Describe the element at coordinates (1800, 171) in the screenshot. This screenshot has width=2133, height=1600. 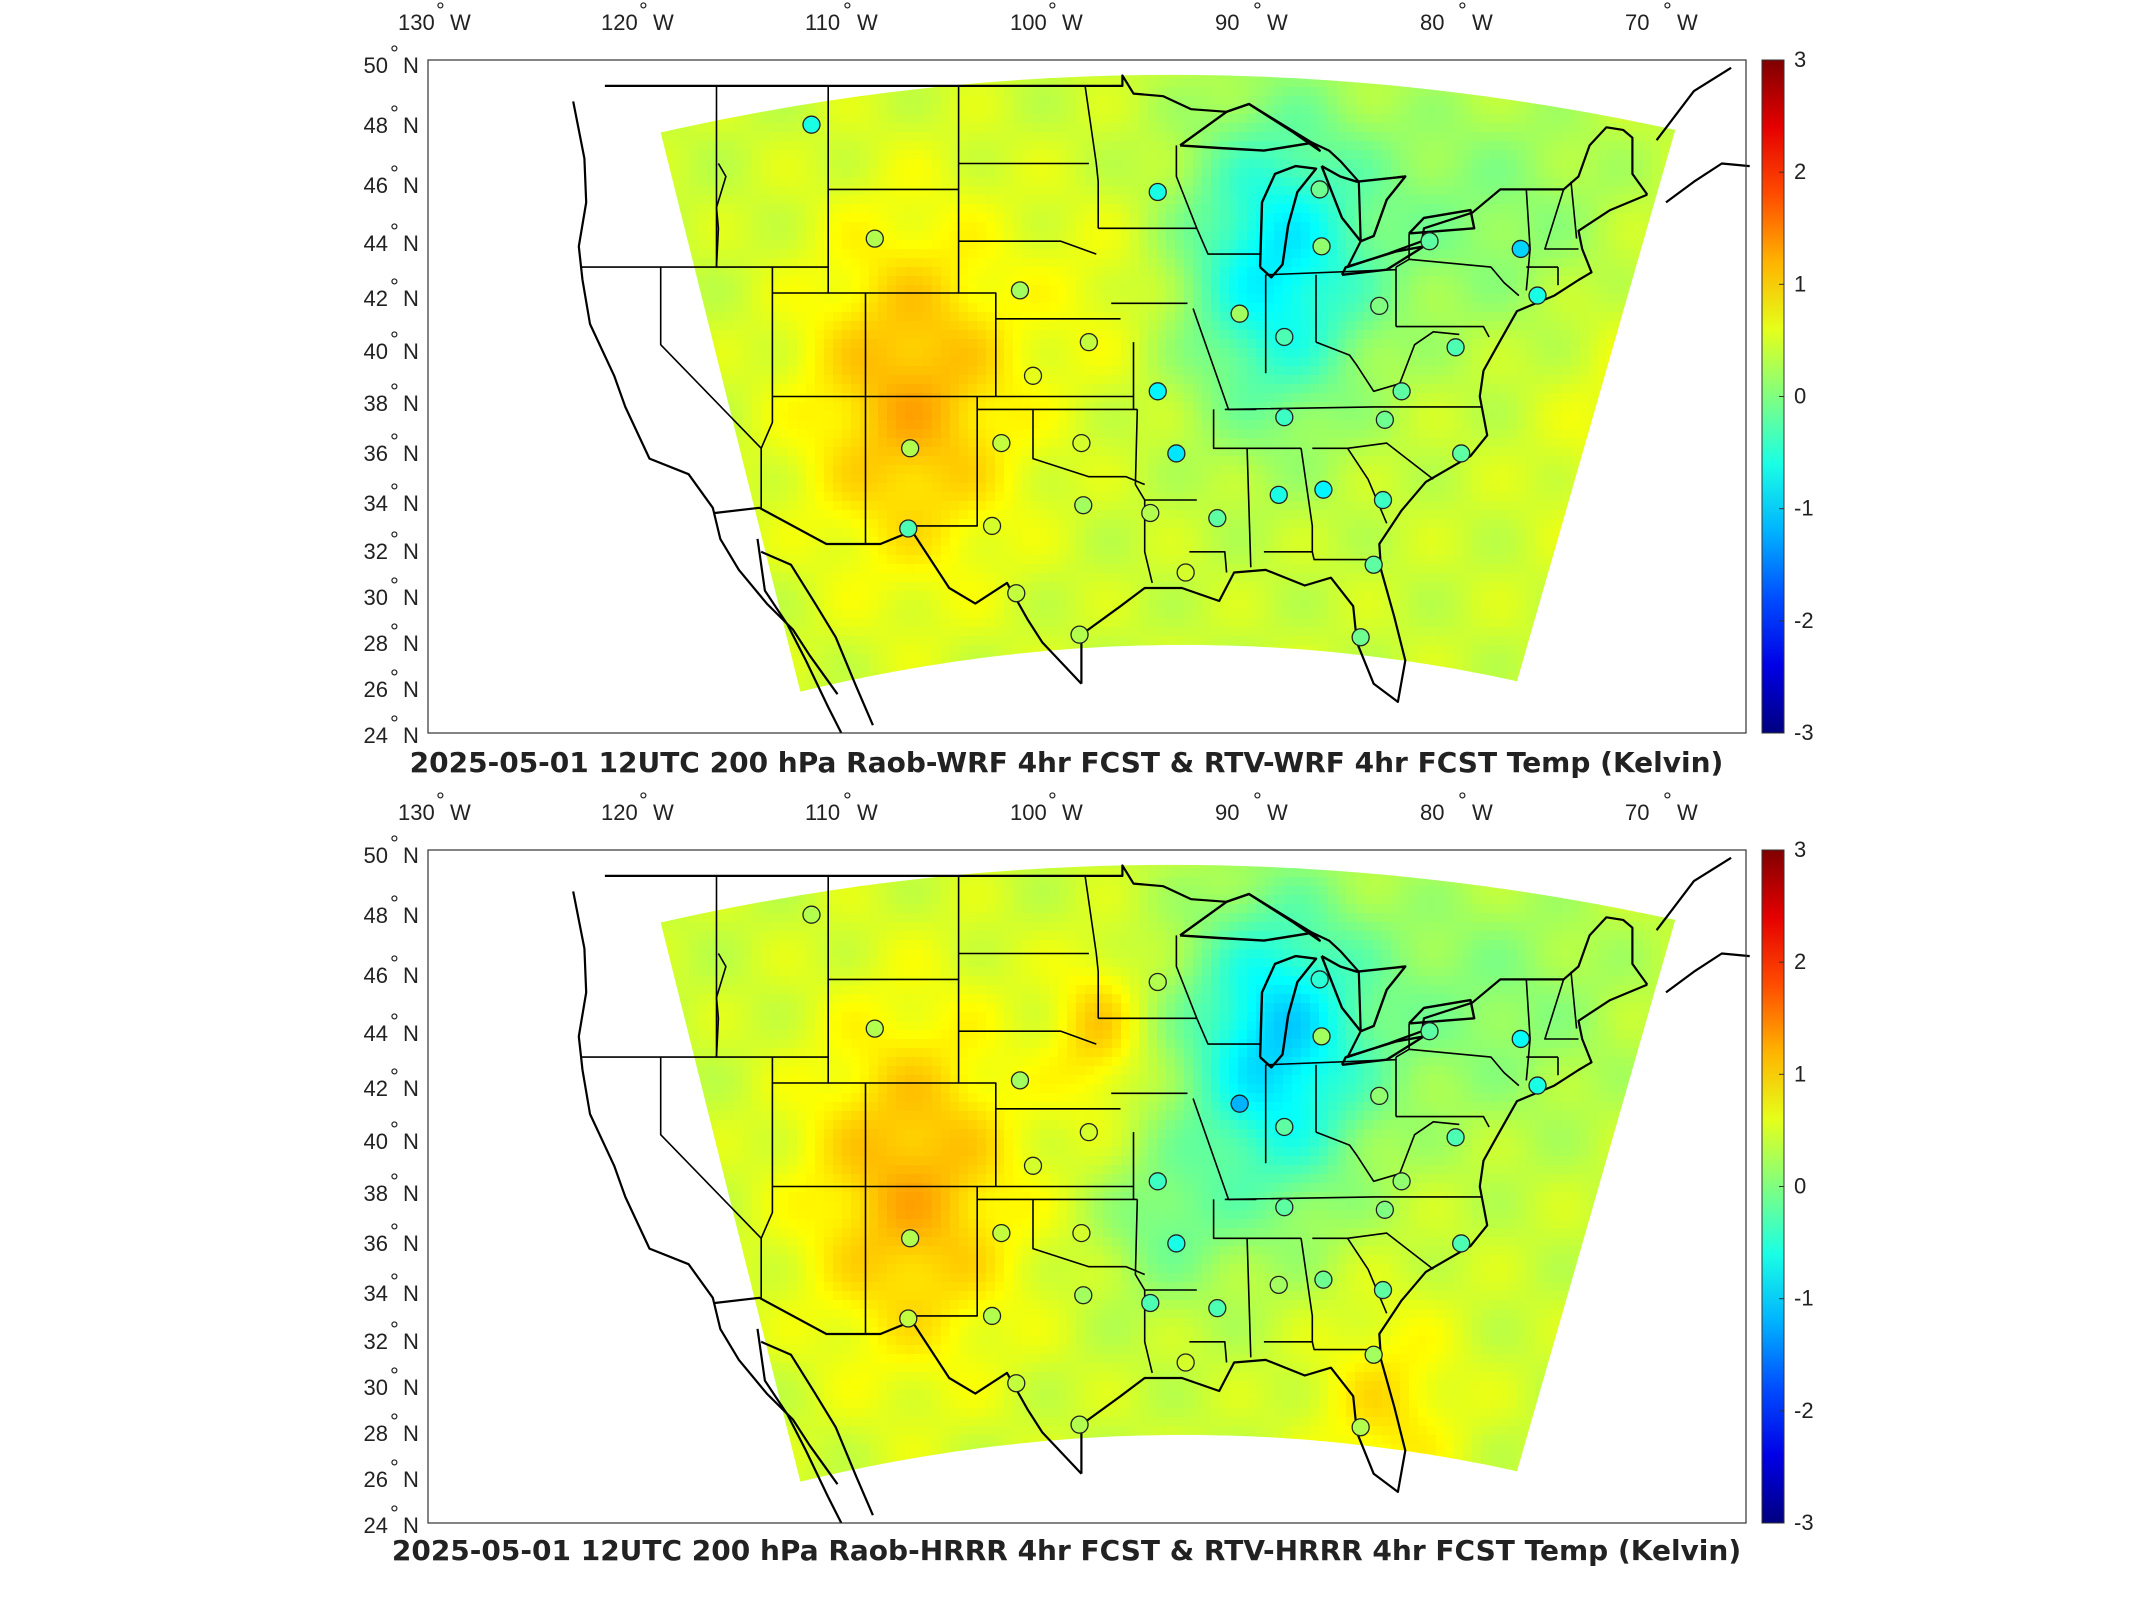
I see `colorbar-tick-label: 2` at that location.